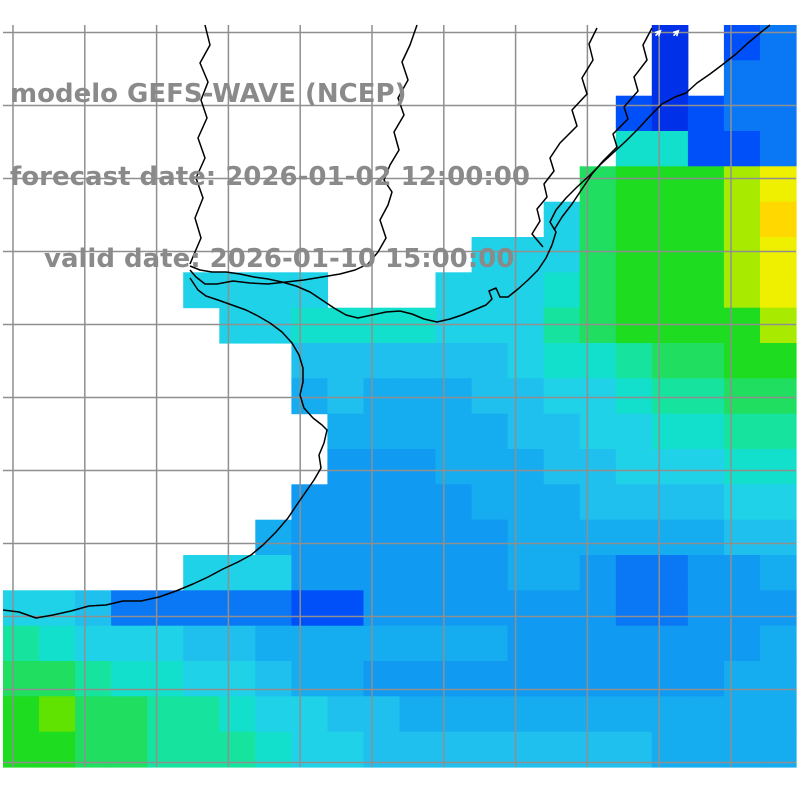  What do you see at coordinates (603, 129) in the screenshot?
I see `coastline` at bounding box center [603, 129].